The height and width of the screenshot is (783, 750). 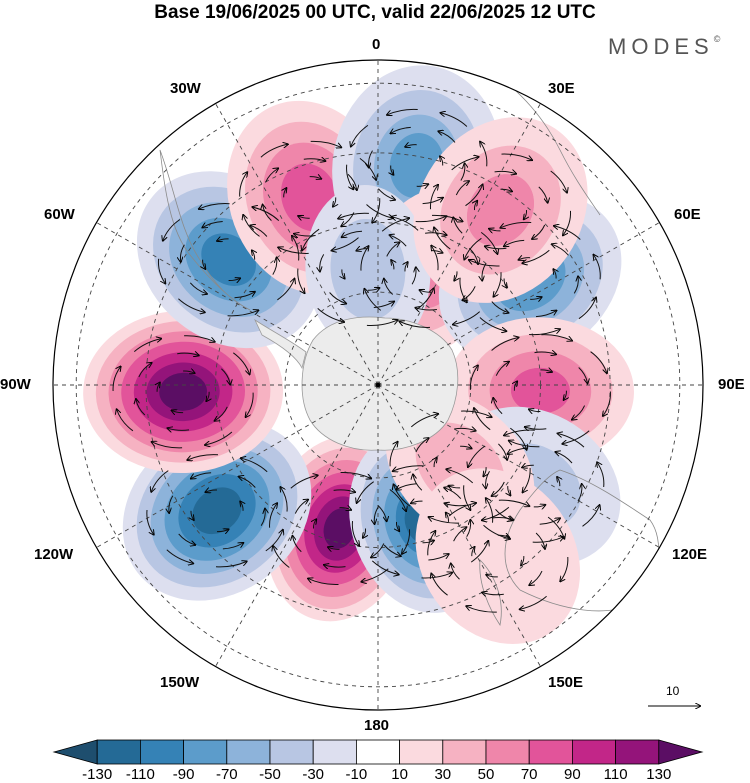 What do you see at coordinates (659, 774) in the screenshot?
I see `colorbar-tick-label: 130` at bounding box center [659, 774].